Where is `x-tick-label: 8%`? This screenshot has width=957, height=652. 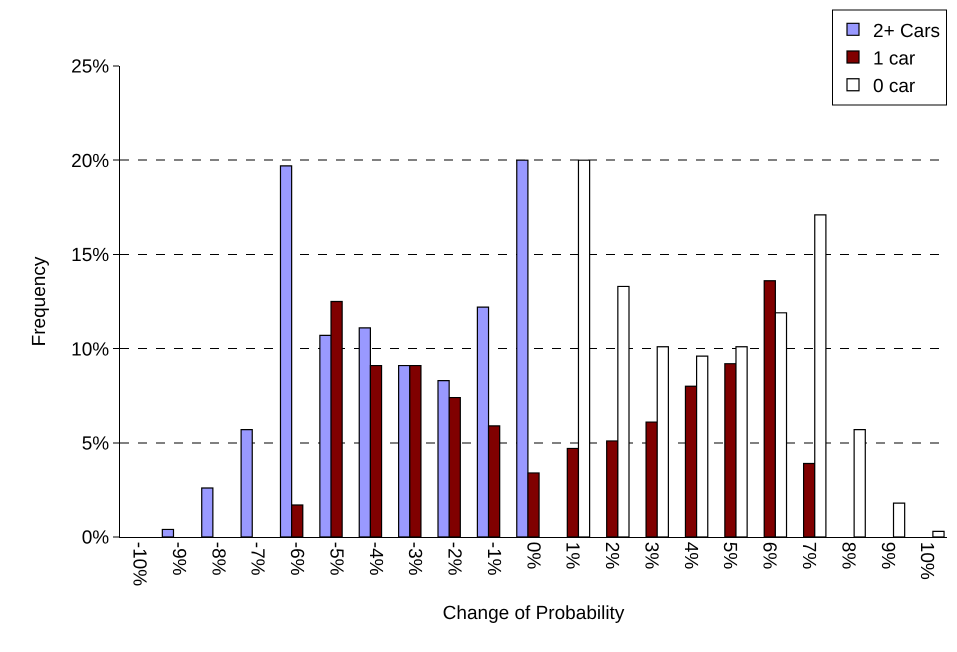 x-tick-label: 8% is located at coordinates (847, 556).